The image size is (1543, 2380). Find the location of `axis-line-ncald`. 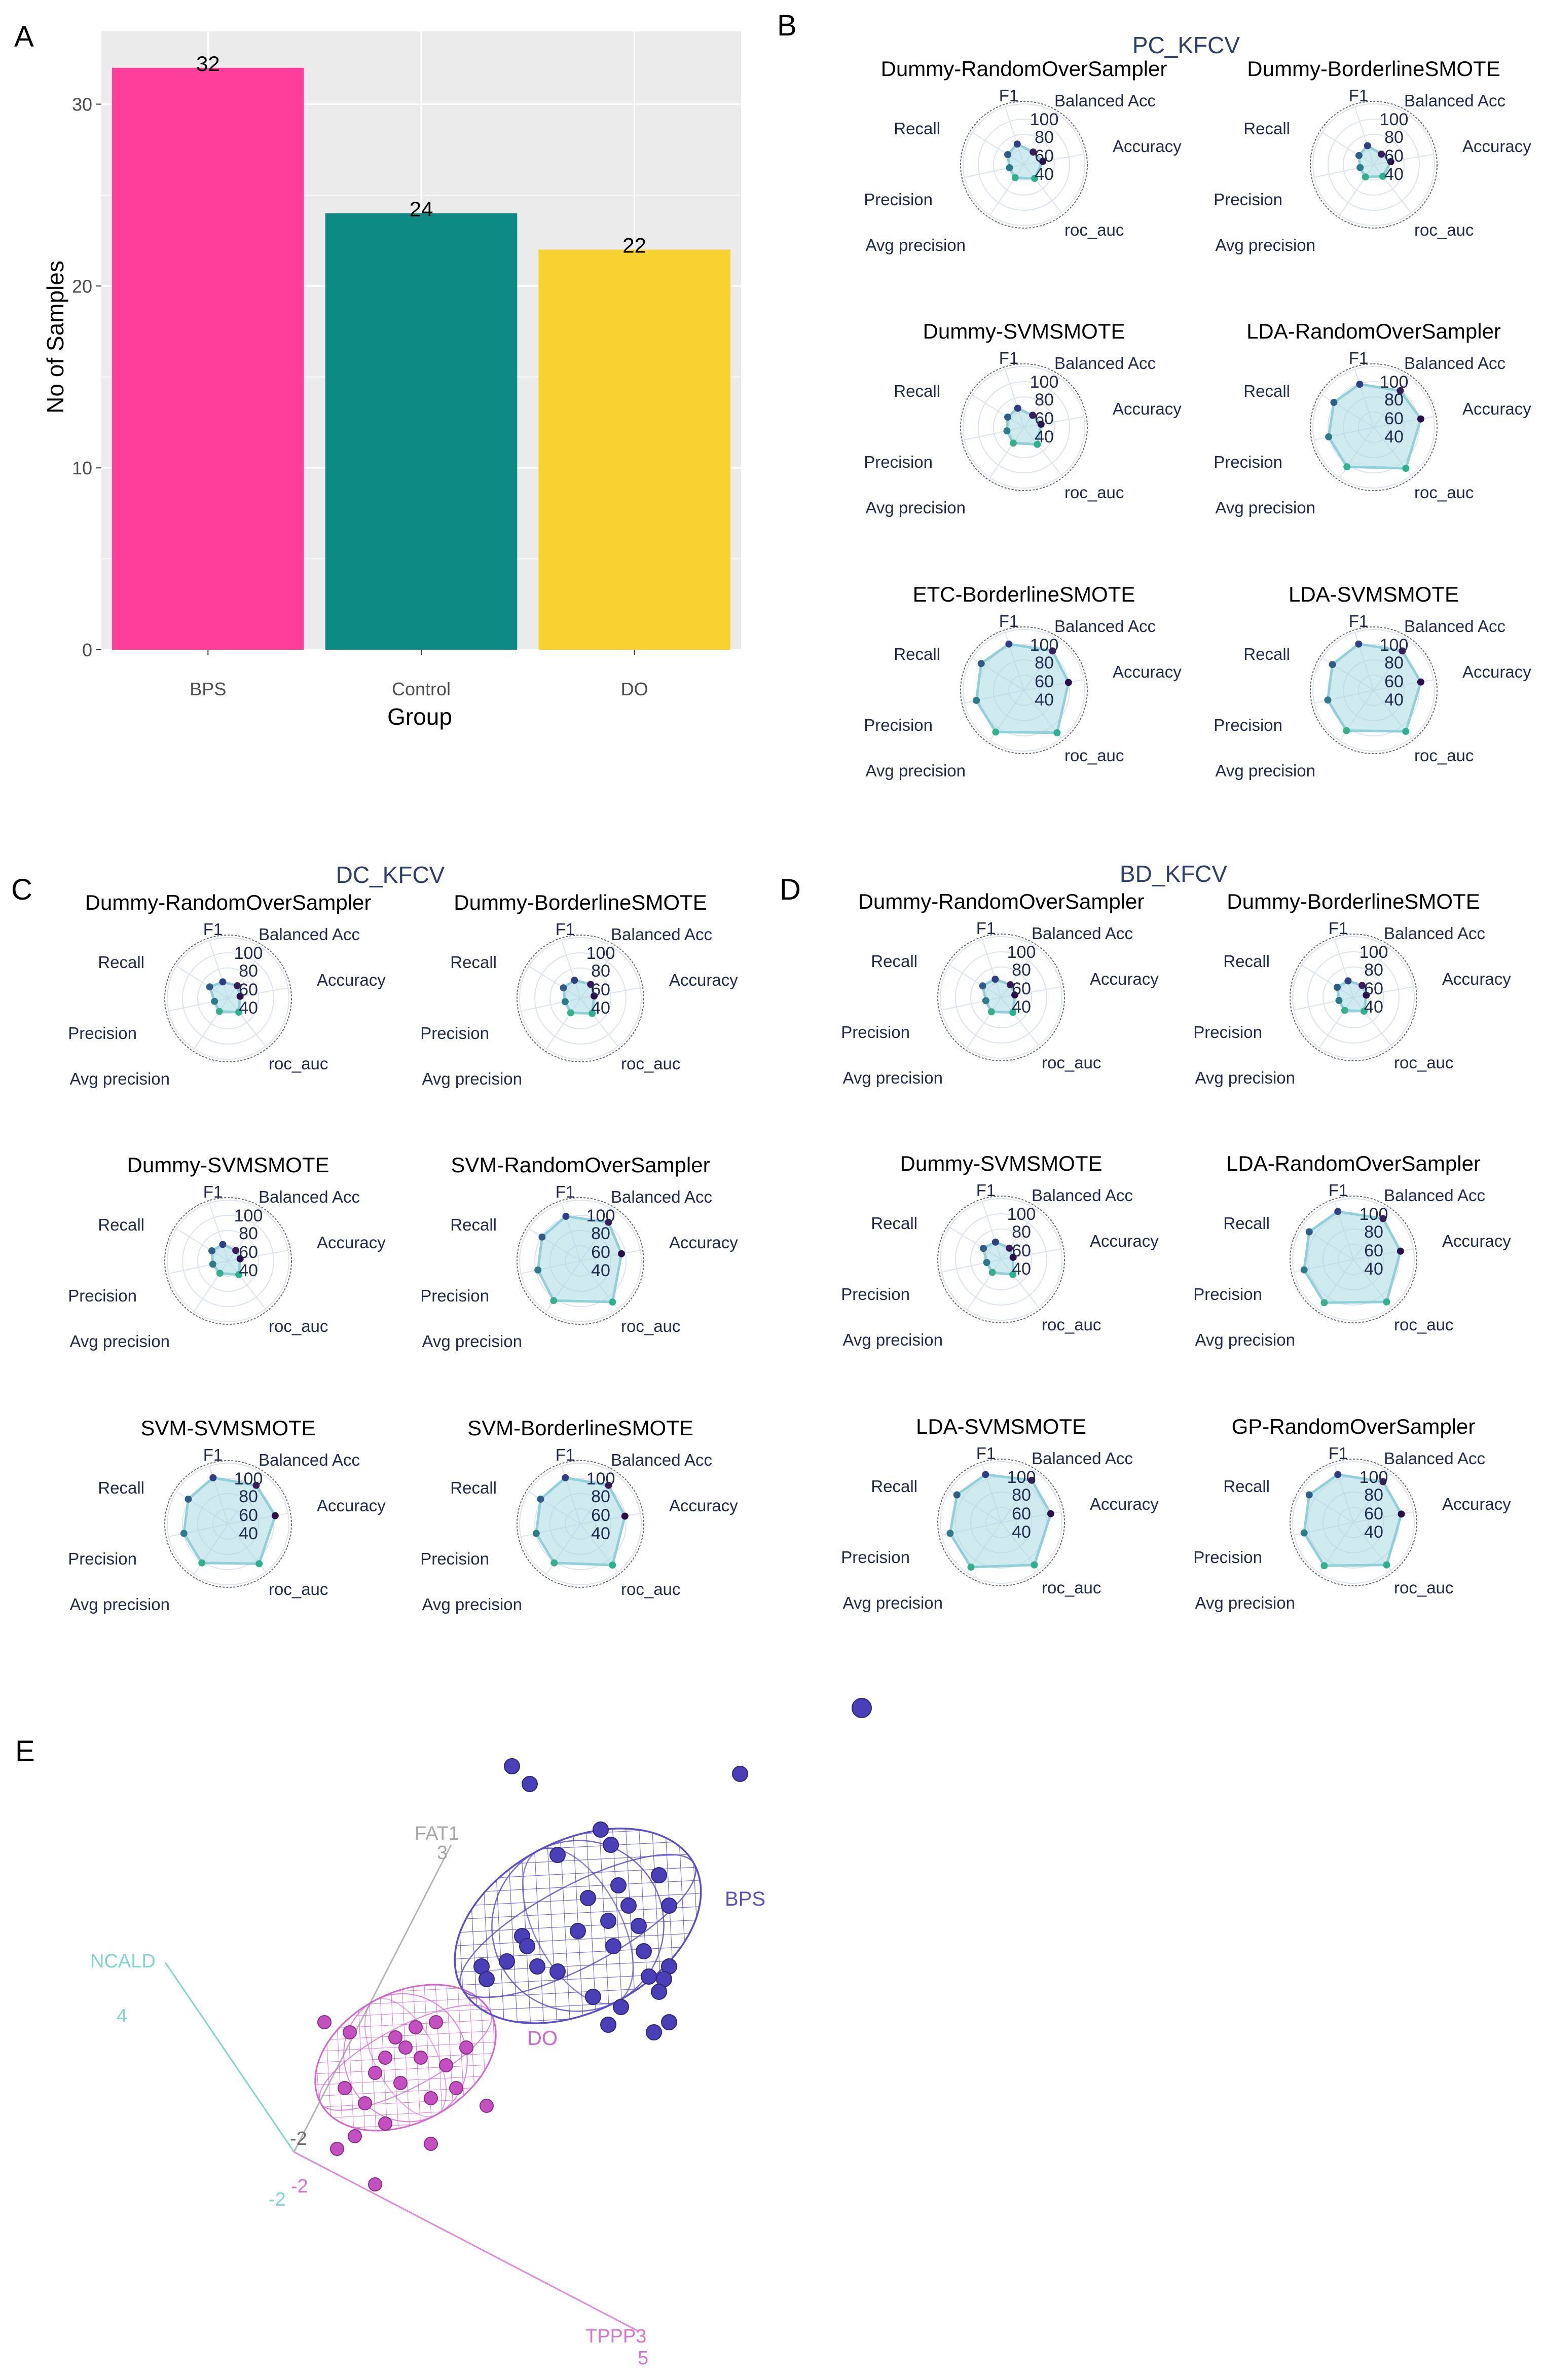

axis-line-ncald is located at coordinates (229, 2057).